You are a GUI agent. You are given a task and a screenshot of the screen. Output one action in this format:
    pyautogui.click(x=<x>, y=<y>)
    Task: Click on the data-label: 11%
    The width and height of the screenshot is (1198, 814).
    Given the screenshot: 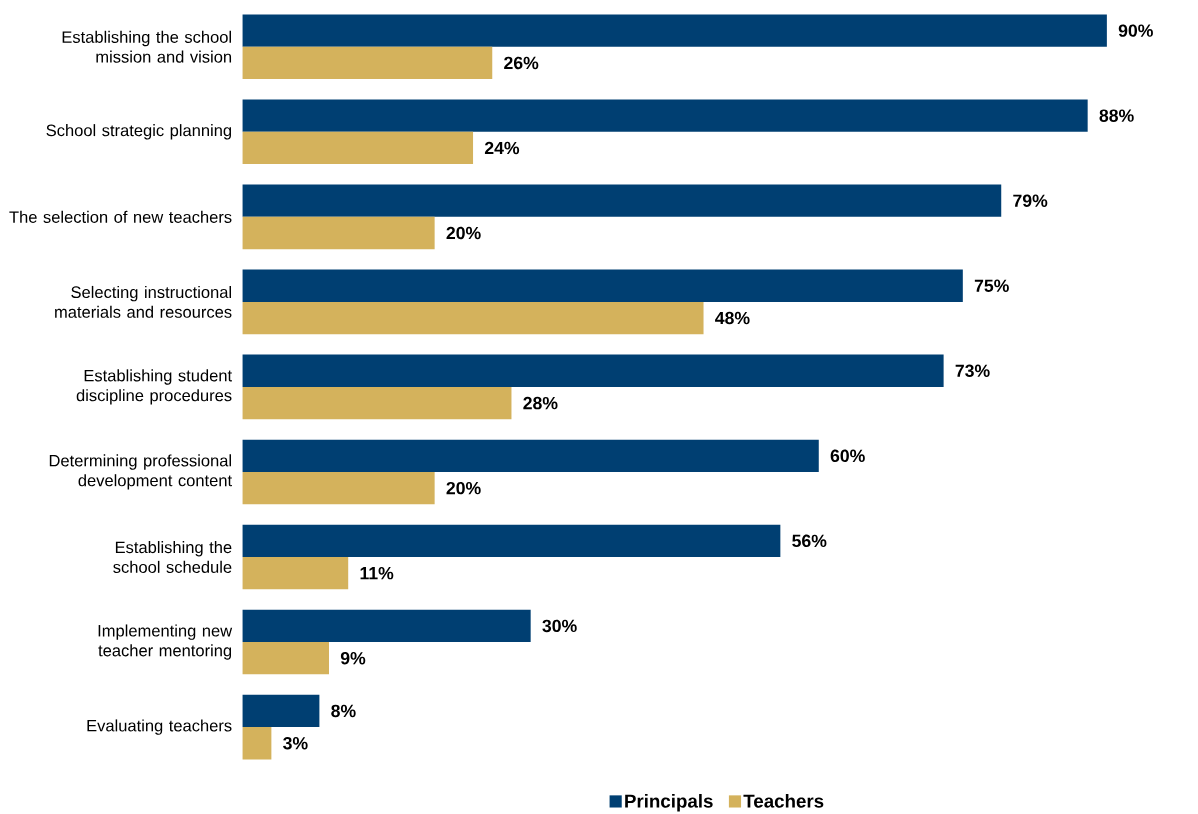 What is the action you would take?
    pyautogui.click(x=377, y=573)
    